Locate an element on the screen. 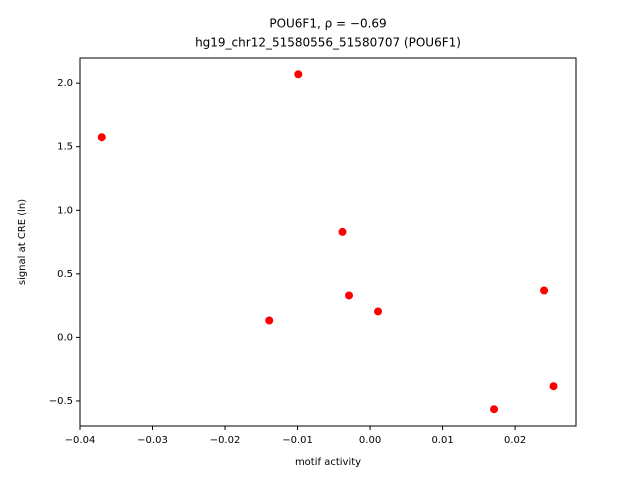 The height and width of the screenshot is (480, 640). y-tick-label: 0.0 is located at coordinates (65, 337).